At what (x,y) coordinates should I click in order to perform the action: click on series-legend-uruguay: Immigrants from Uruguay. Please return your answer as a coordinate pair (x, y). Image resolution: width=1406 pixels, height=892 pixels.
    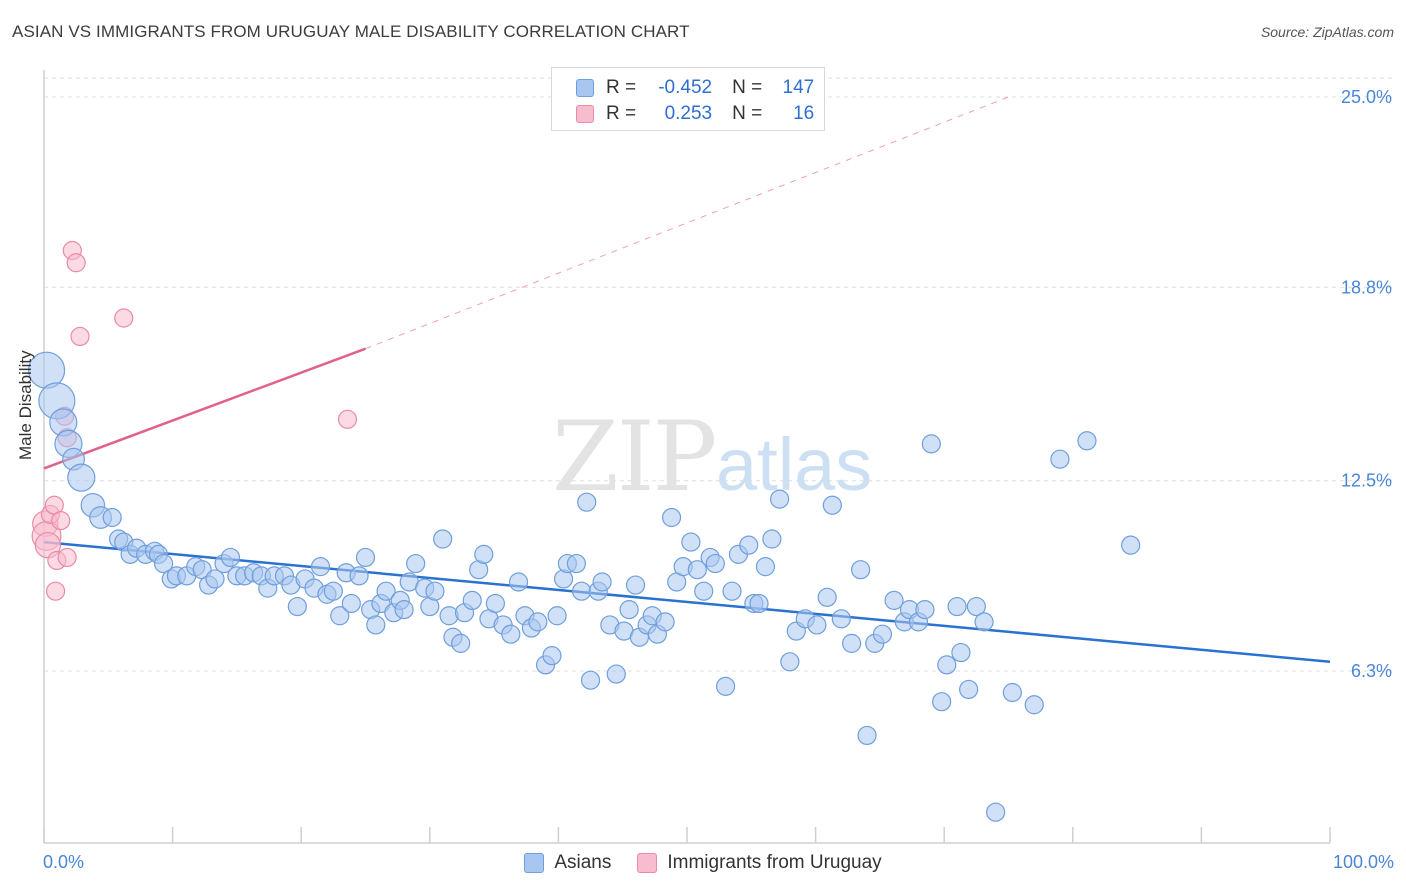
    Looking at the image, I should click on (759, 863).